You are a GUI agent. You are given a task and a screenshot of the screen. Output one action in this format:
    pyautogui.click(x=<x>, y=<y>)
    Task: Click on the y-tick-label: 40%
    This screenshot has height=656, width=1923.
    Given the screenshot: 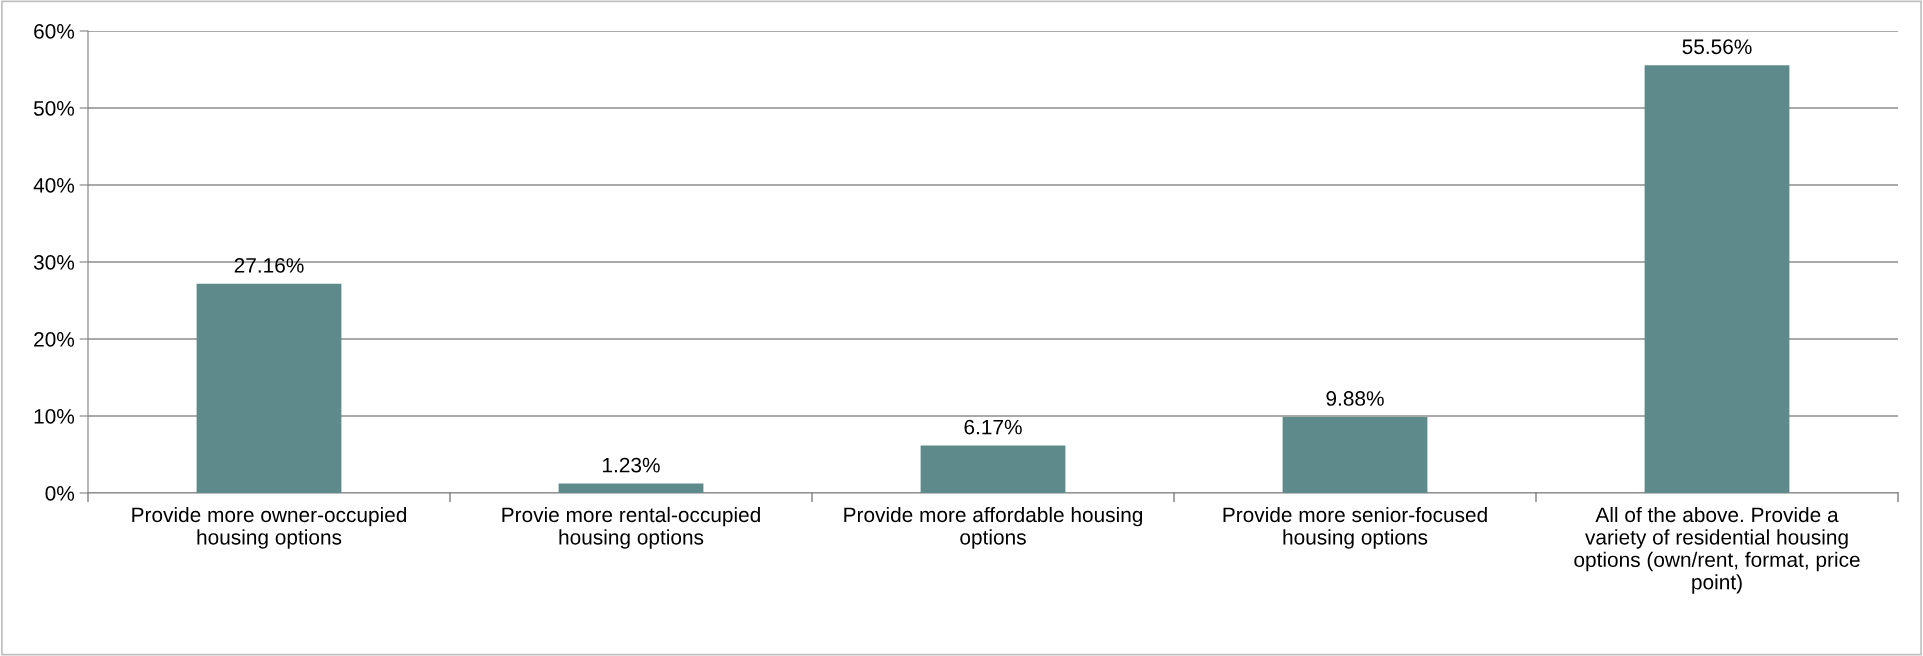 What is the action you would take?
    pyautogui.click(x=54, y=185)
    